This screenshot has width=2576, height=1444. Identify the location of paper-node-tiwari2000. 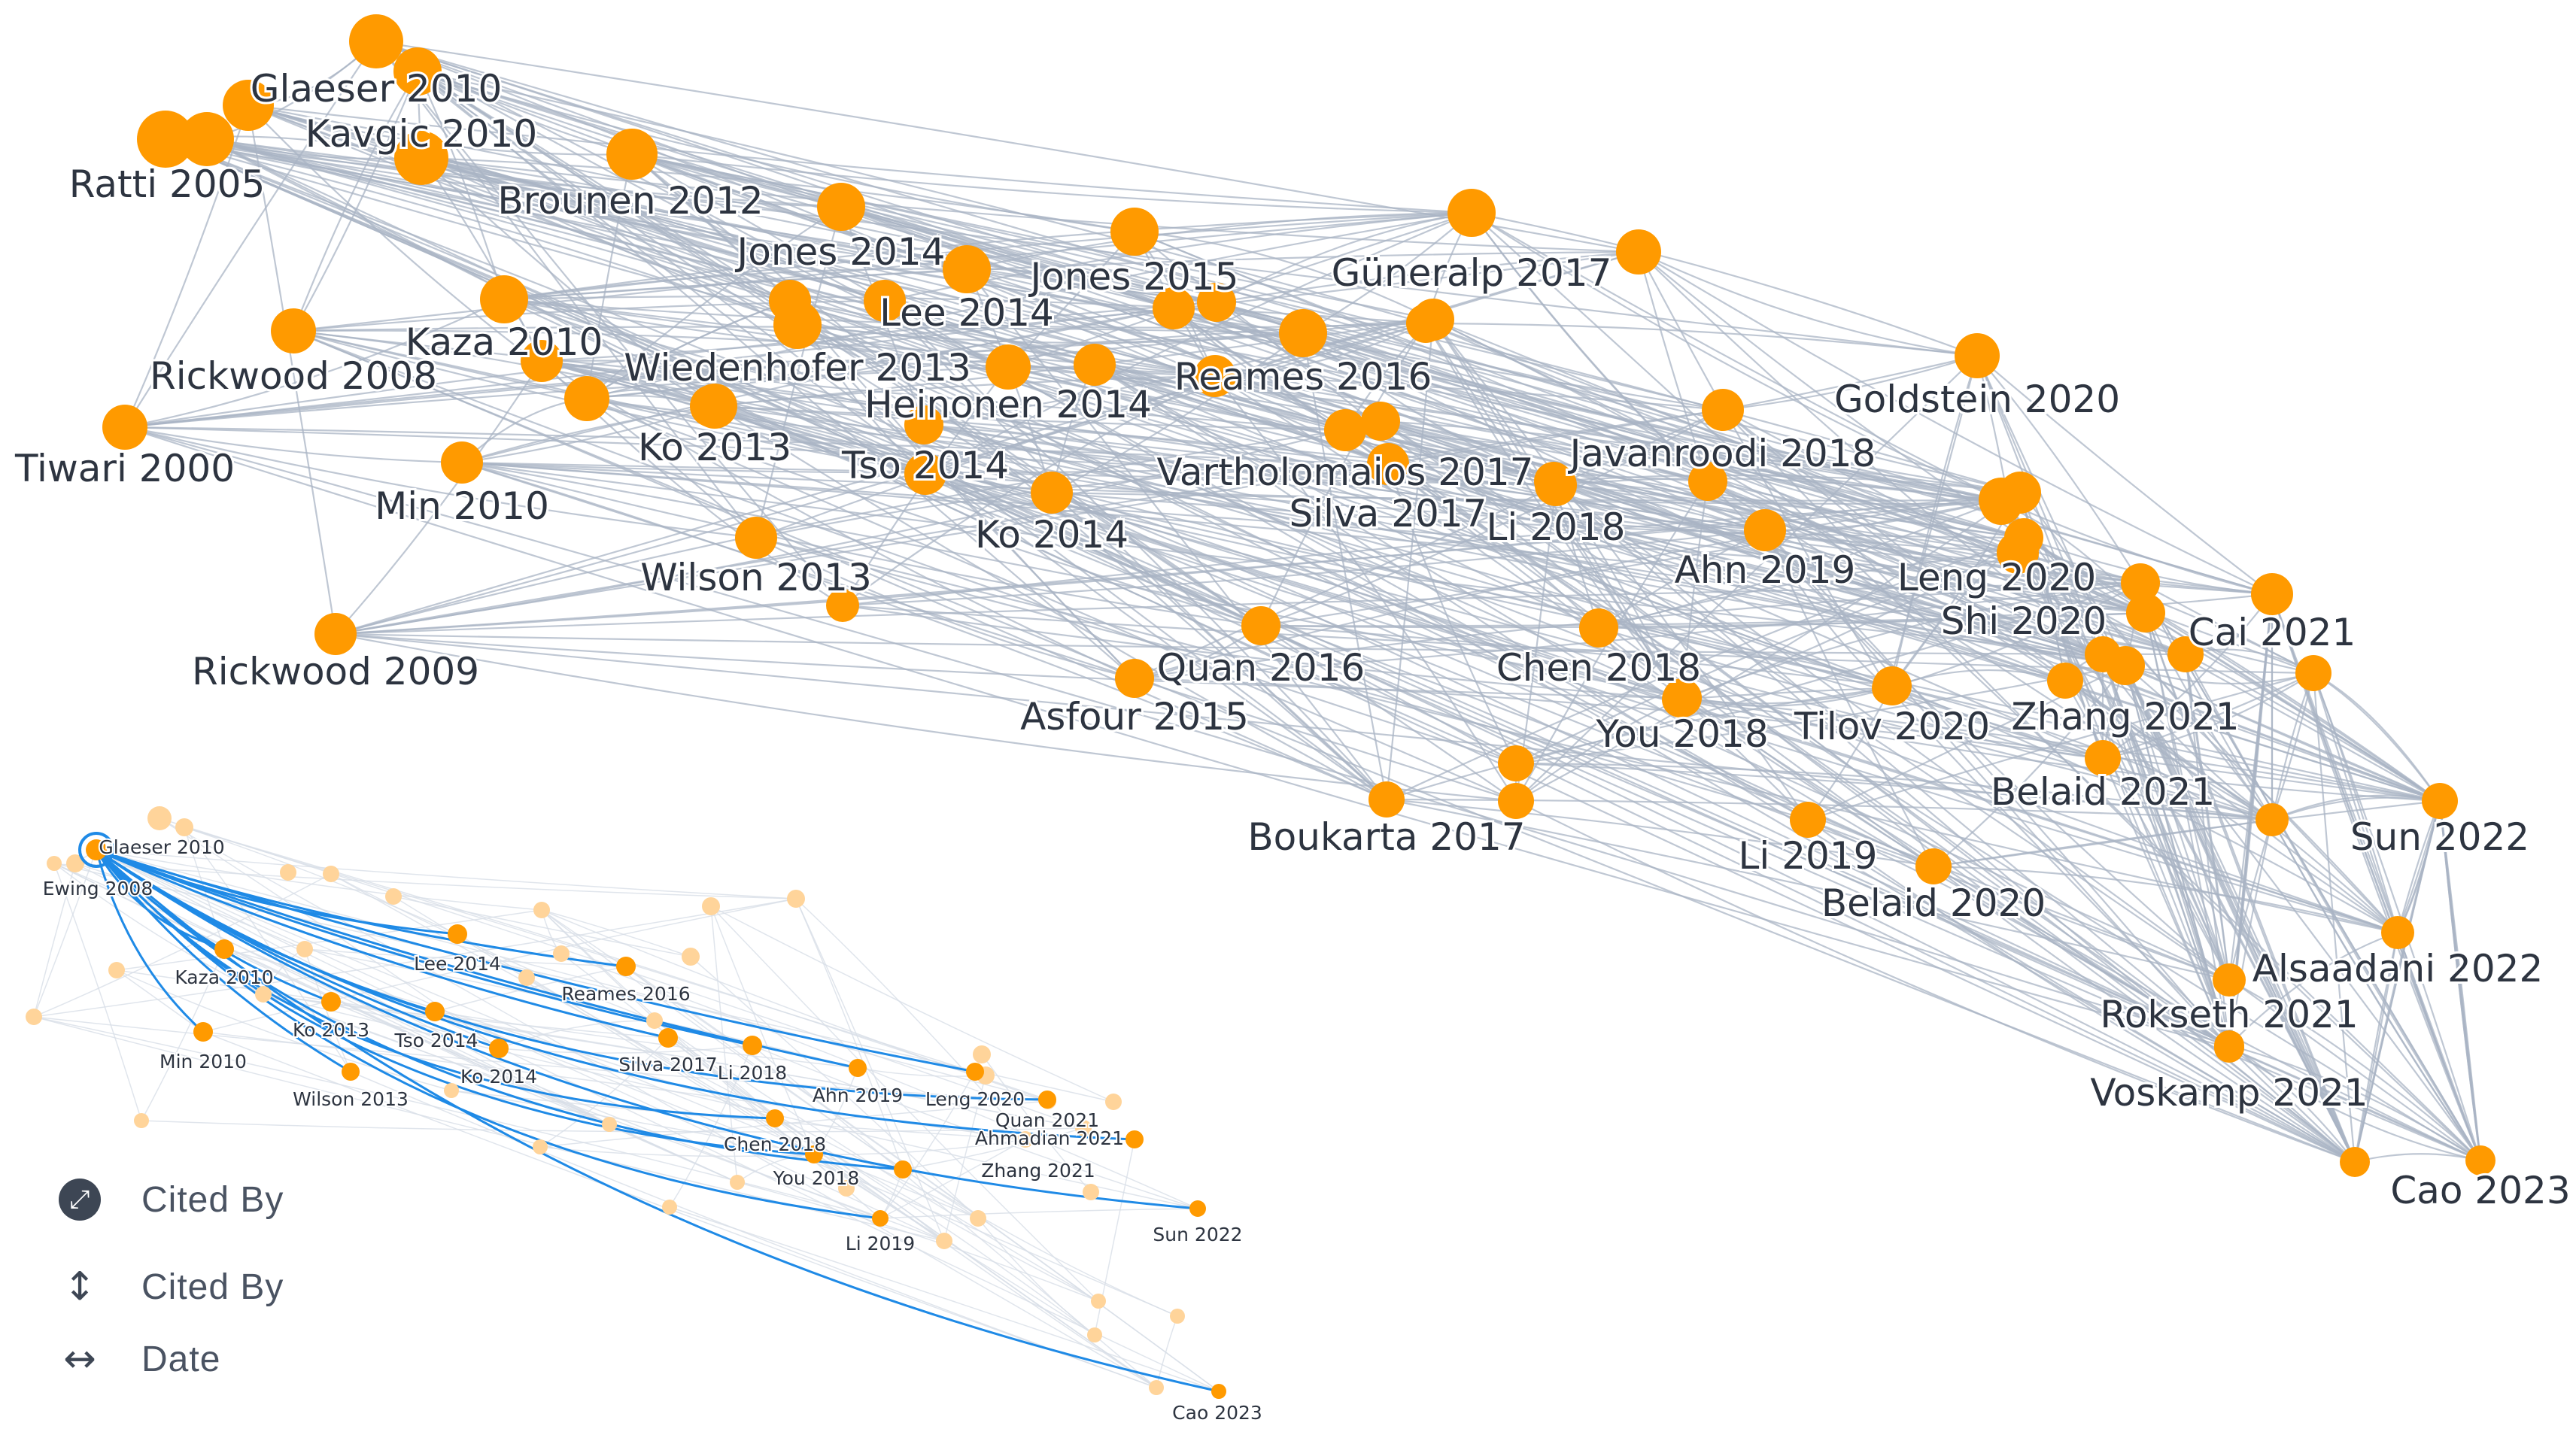
(125, 427).